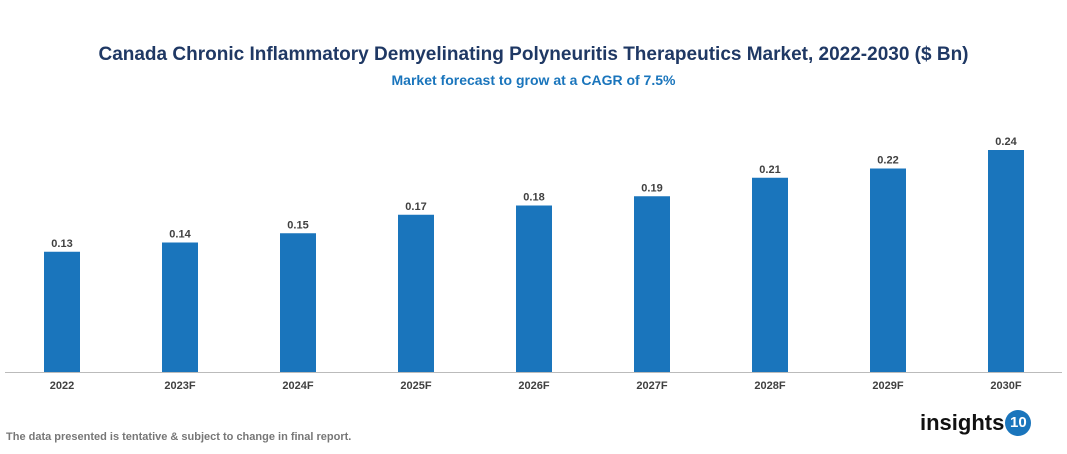 The image size is (1067, 454). I want to click on x-tick-label: 2029F, so click(887, 386).